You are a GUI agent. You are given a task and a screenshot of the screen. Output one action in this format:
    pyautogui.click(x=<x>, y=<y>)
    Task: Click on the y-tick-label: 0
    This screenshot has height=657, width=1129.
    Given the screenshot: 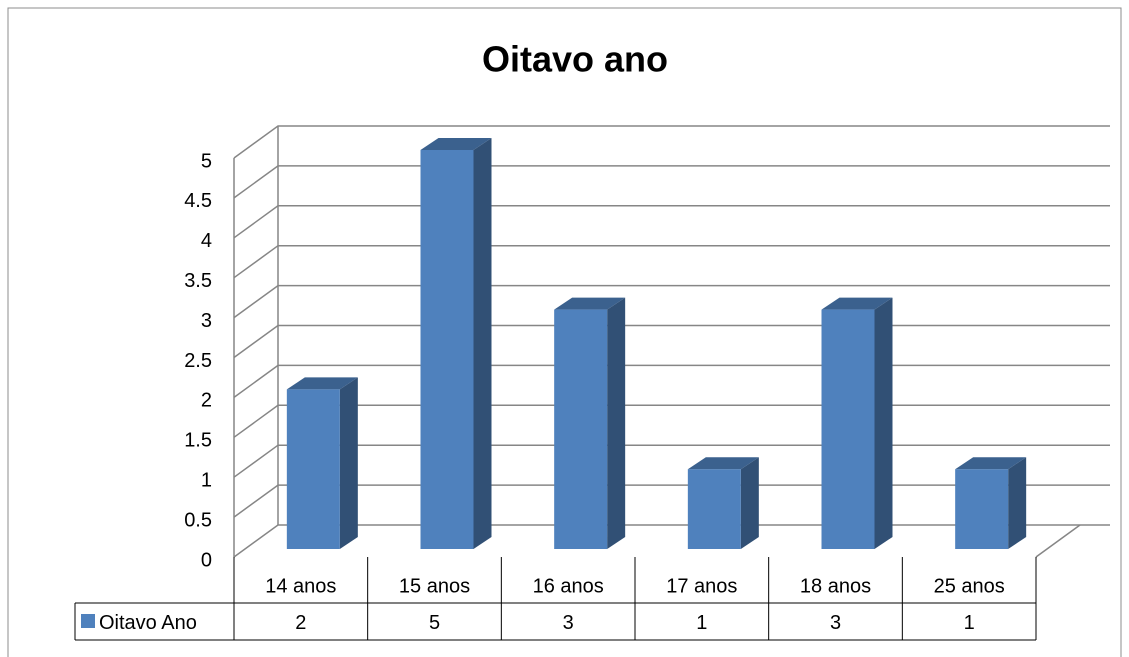 What is the action you would take?
    pyautogui.click(x=206, y=560)
    